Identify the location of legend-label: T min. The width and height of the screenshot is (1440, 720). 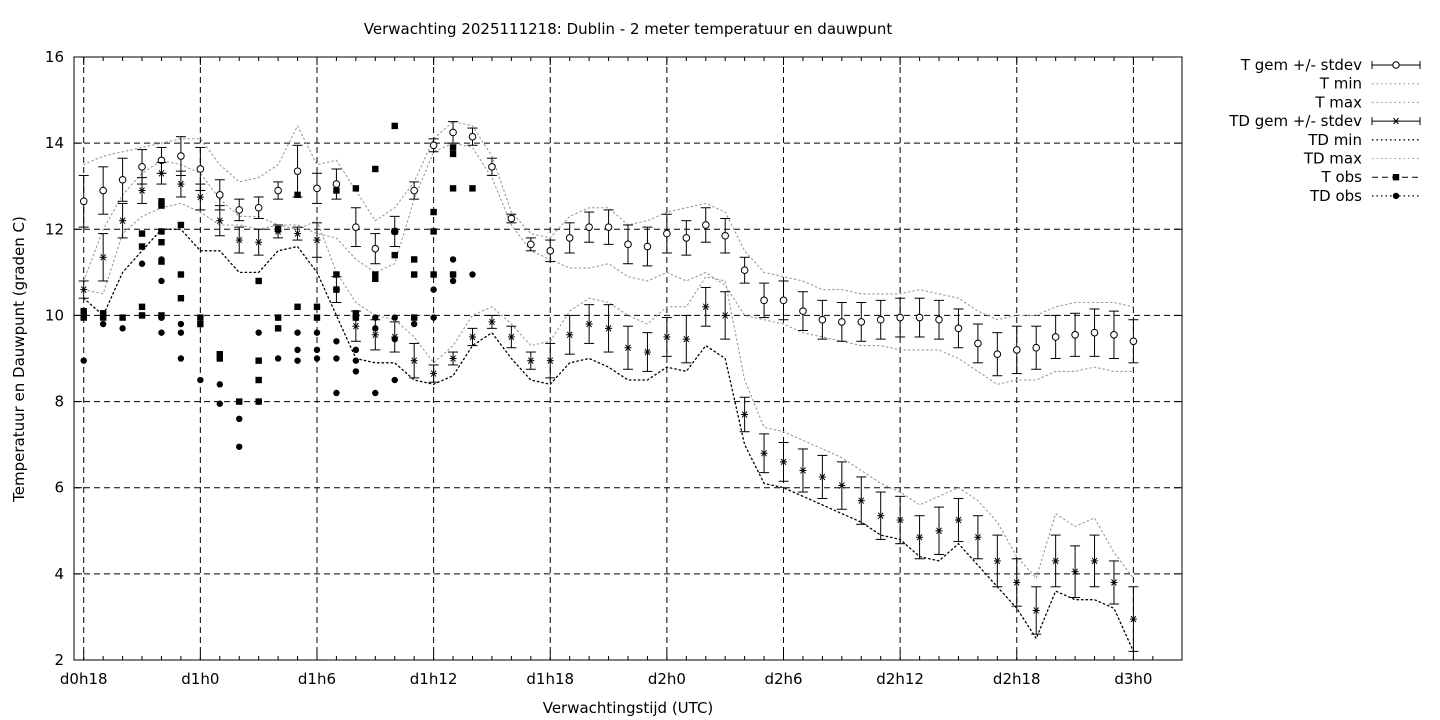
(1340, 84).